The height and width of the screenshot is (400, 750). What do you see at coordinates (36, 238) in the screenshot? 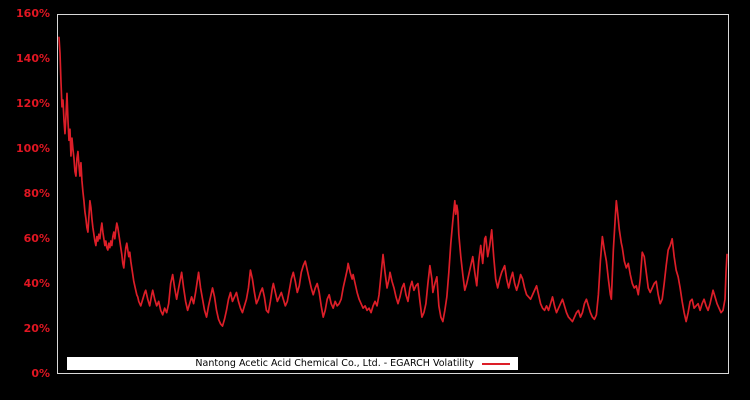
I see `y-tick-label: 60%` at bounding box center [36, 238].